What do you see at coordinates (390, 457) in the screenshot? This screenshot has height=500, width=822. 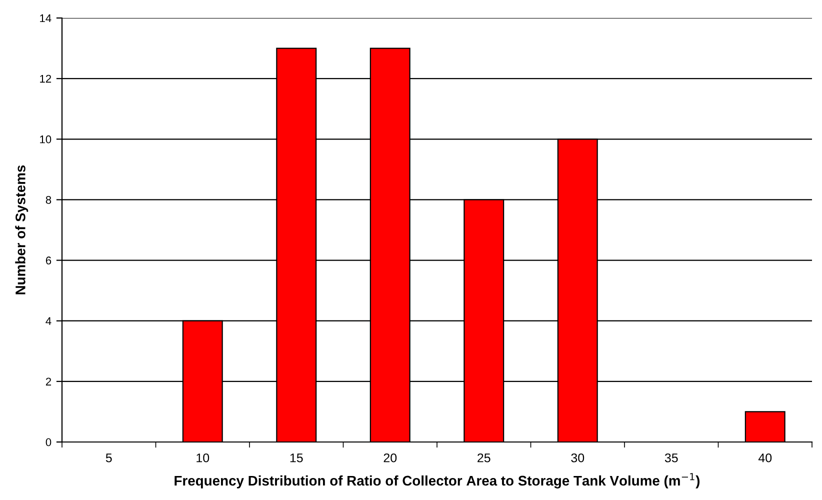 I see `x-tick-label: 20` at bounding box center [390, 457].